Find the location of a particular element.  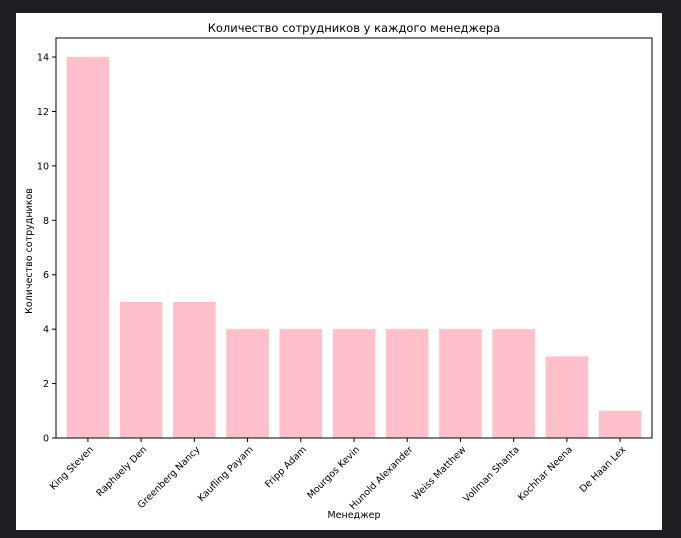

x-tick-label: King Steven is located at coordinates (72, 468).